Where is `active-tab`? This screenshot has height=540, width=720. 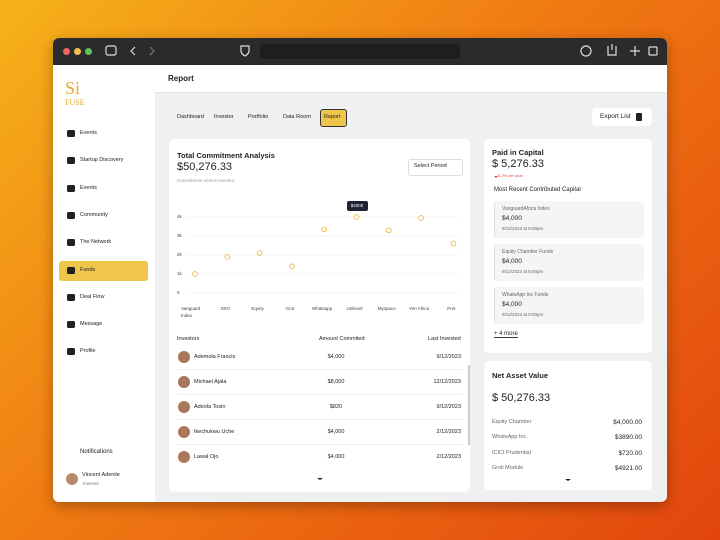 active-tab is located at coordinates (333, 118).